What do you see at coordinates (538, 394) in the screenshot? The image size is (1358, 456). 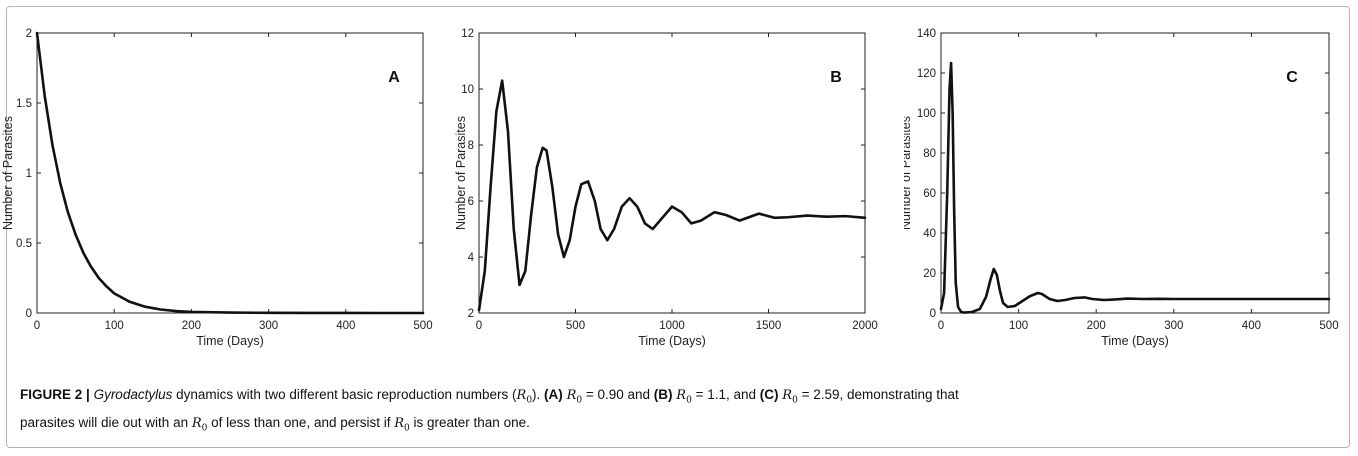 I see `caption-text-2: ).` at bounding box center [538, 394].